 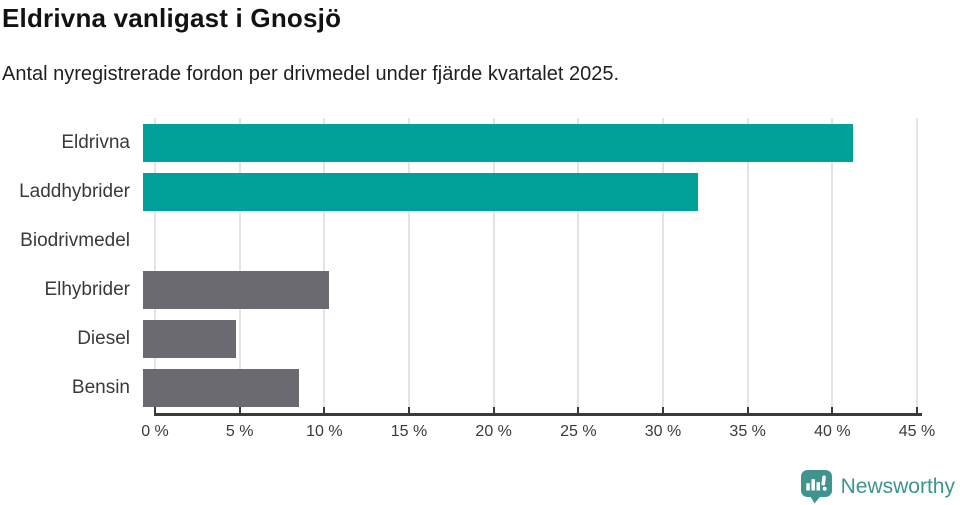 I want to click on bar-row: Bensin, so click(x=480, y=388).